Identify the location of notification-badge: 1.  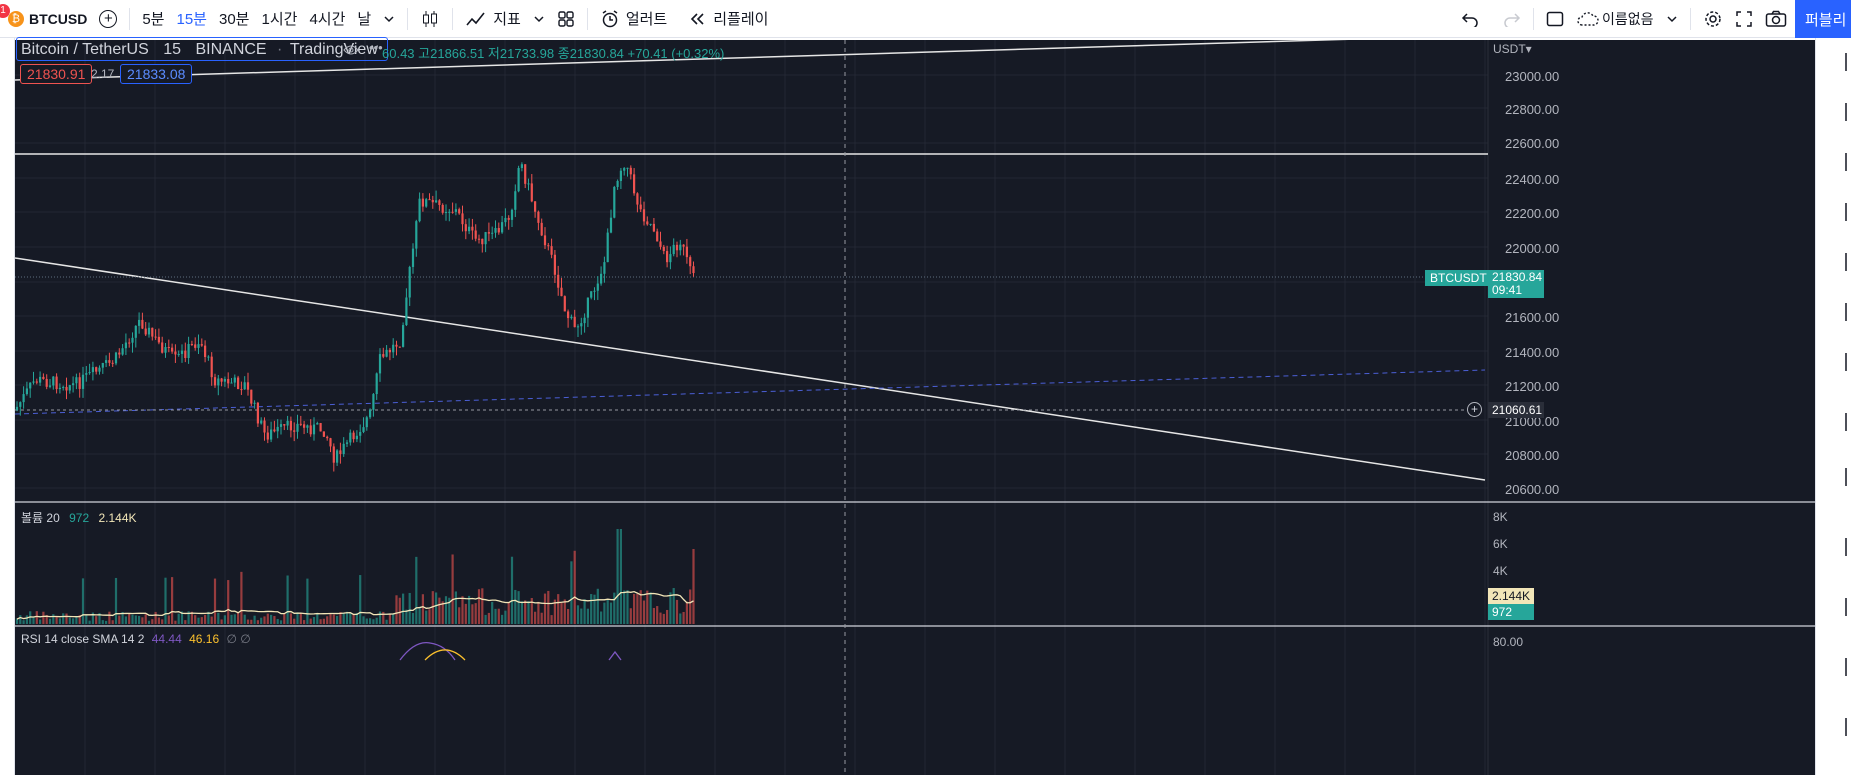
(5, 11).